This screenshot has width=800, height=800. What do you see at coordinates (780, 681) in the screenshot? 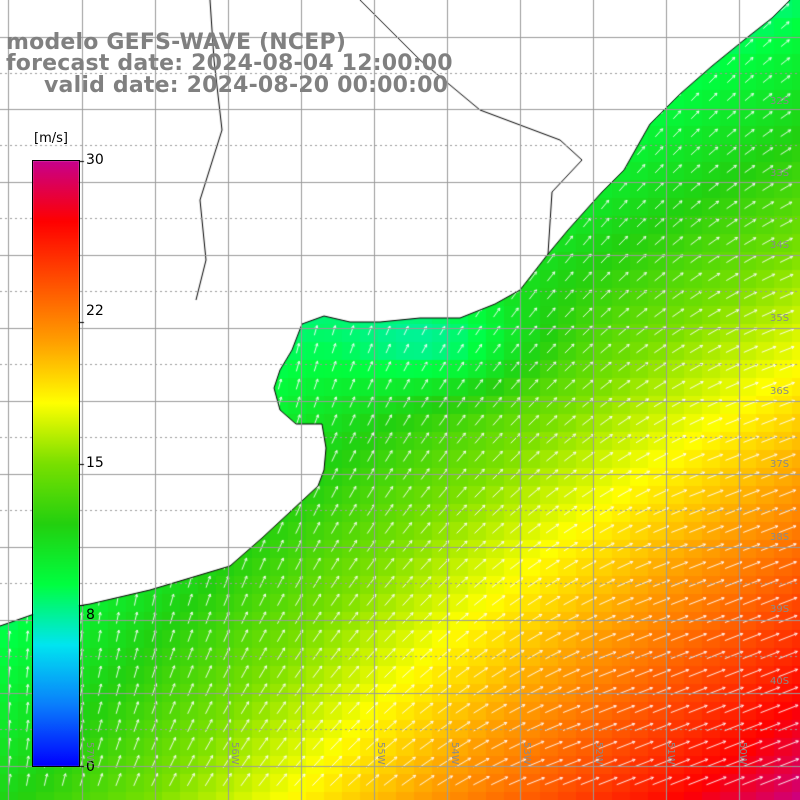
I see `latitude-label: 40S` at bounding box center [780, 681].